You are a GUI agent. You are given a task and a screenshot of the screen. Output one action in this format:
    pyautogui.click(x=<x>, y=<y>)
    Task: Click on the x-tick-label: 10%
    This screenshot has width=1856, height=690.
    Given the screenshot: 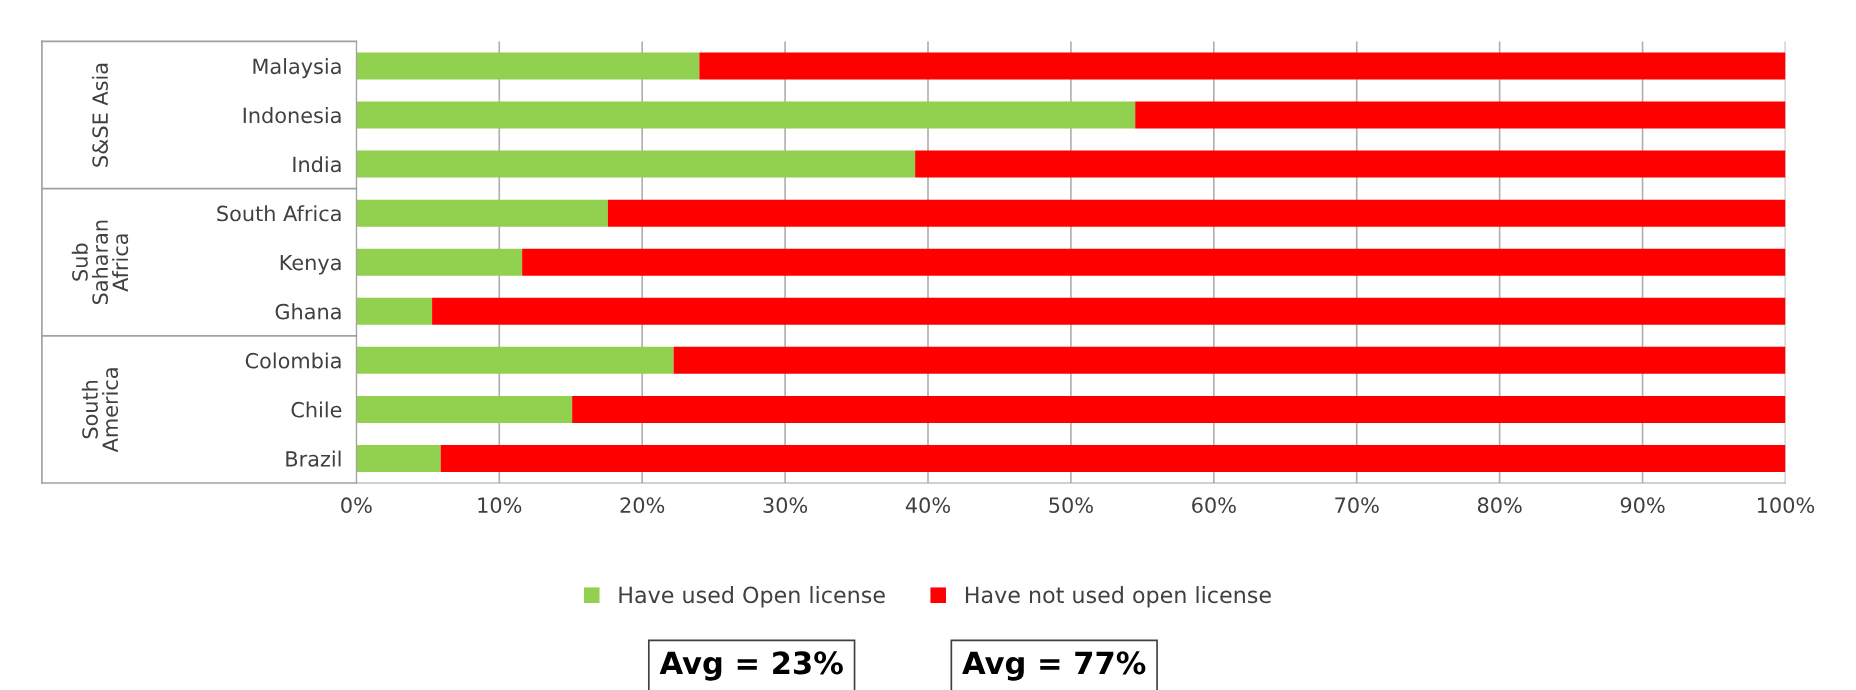 What is the action you would take?
    pyautogui.click(x=500, y=505)
    